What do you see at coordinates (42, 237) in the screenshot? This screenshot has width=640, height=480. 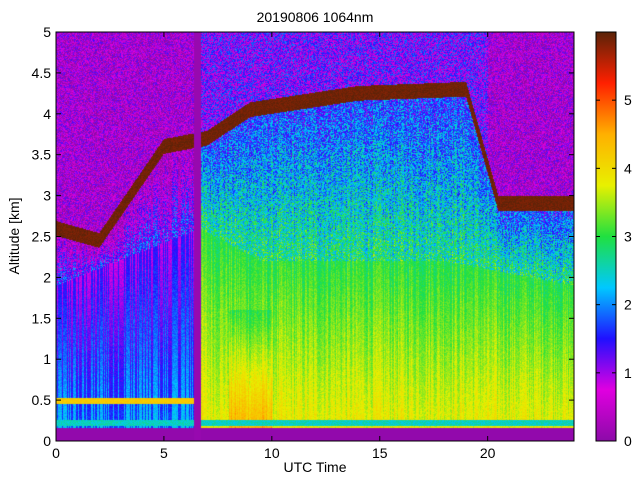 I see `y-tick-label: 2.5` at bounding box center [42, 237].